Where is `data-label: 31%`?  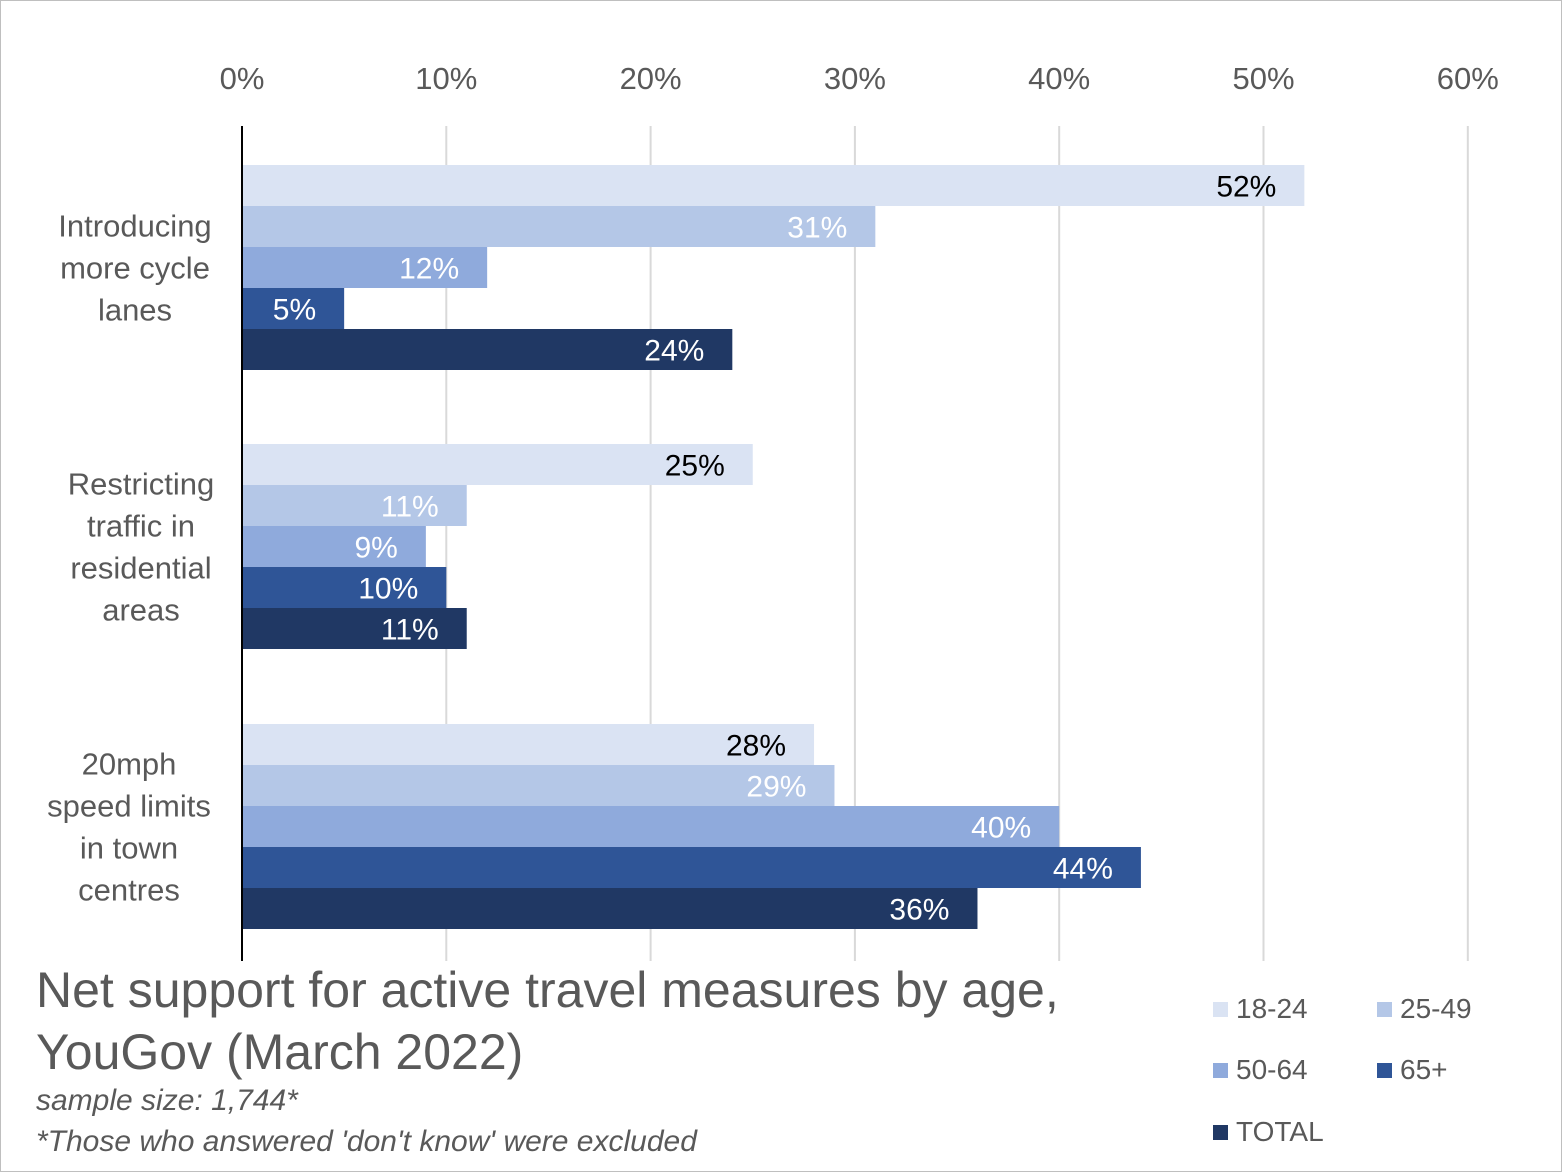 data-label: 31% is located at coordinates (817, 228).